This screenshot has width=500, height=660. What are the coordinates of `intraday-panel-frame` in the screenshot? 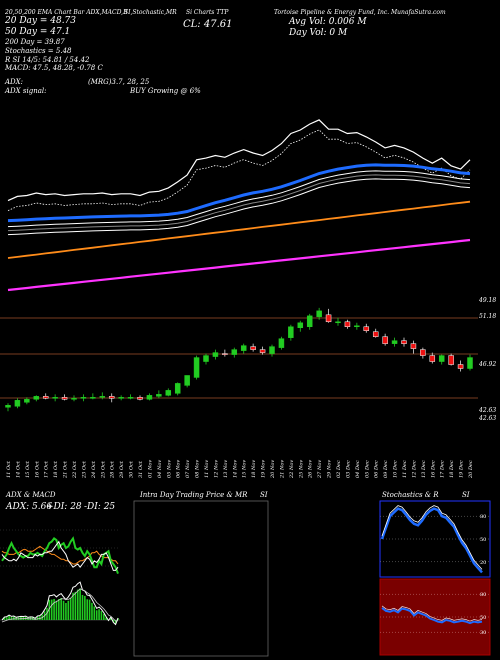 It's located at (201, 578).